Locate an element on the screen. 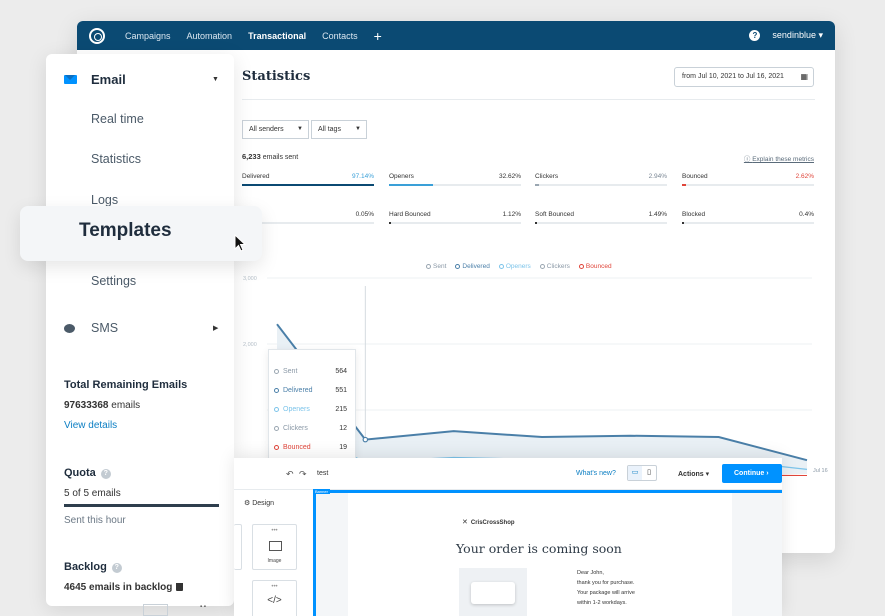  backlog-value: 4645 emails in backlog is located at coordinates (124, 587).